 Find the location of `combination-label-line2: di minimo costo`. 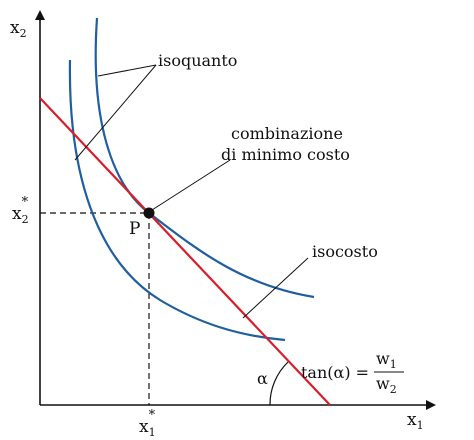

combination-label-line2: di minimo costo is located at coordinates (285, 154).